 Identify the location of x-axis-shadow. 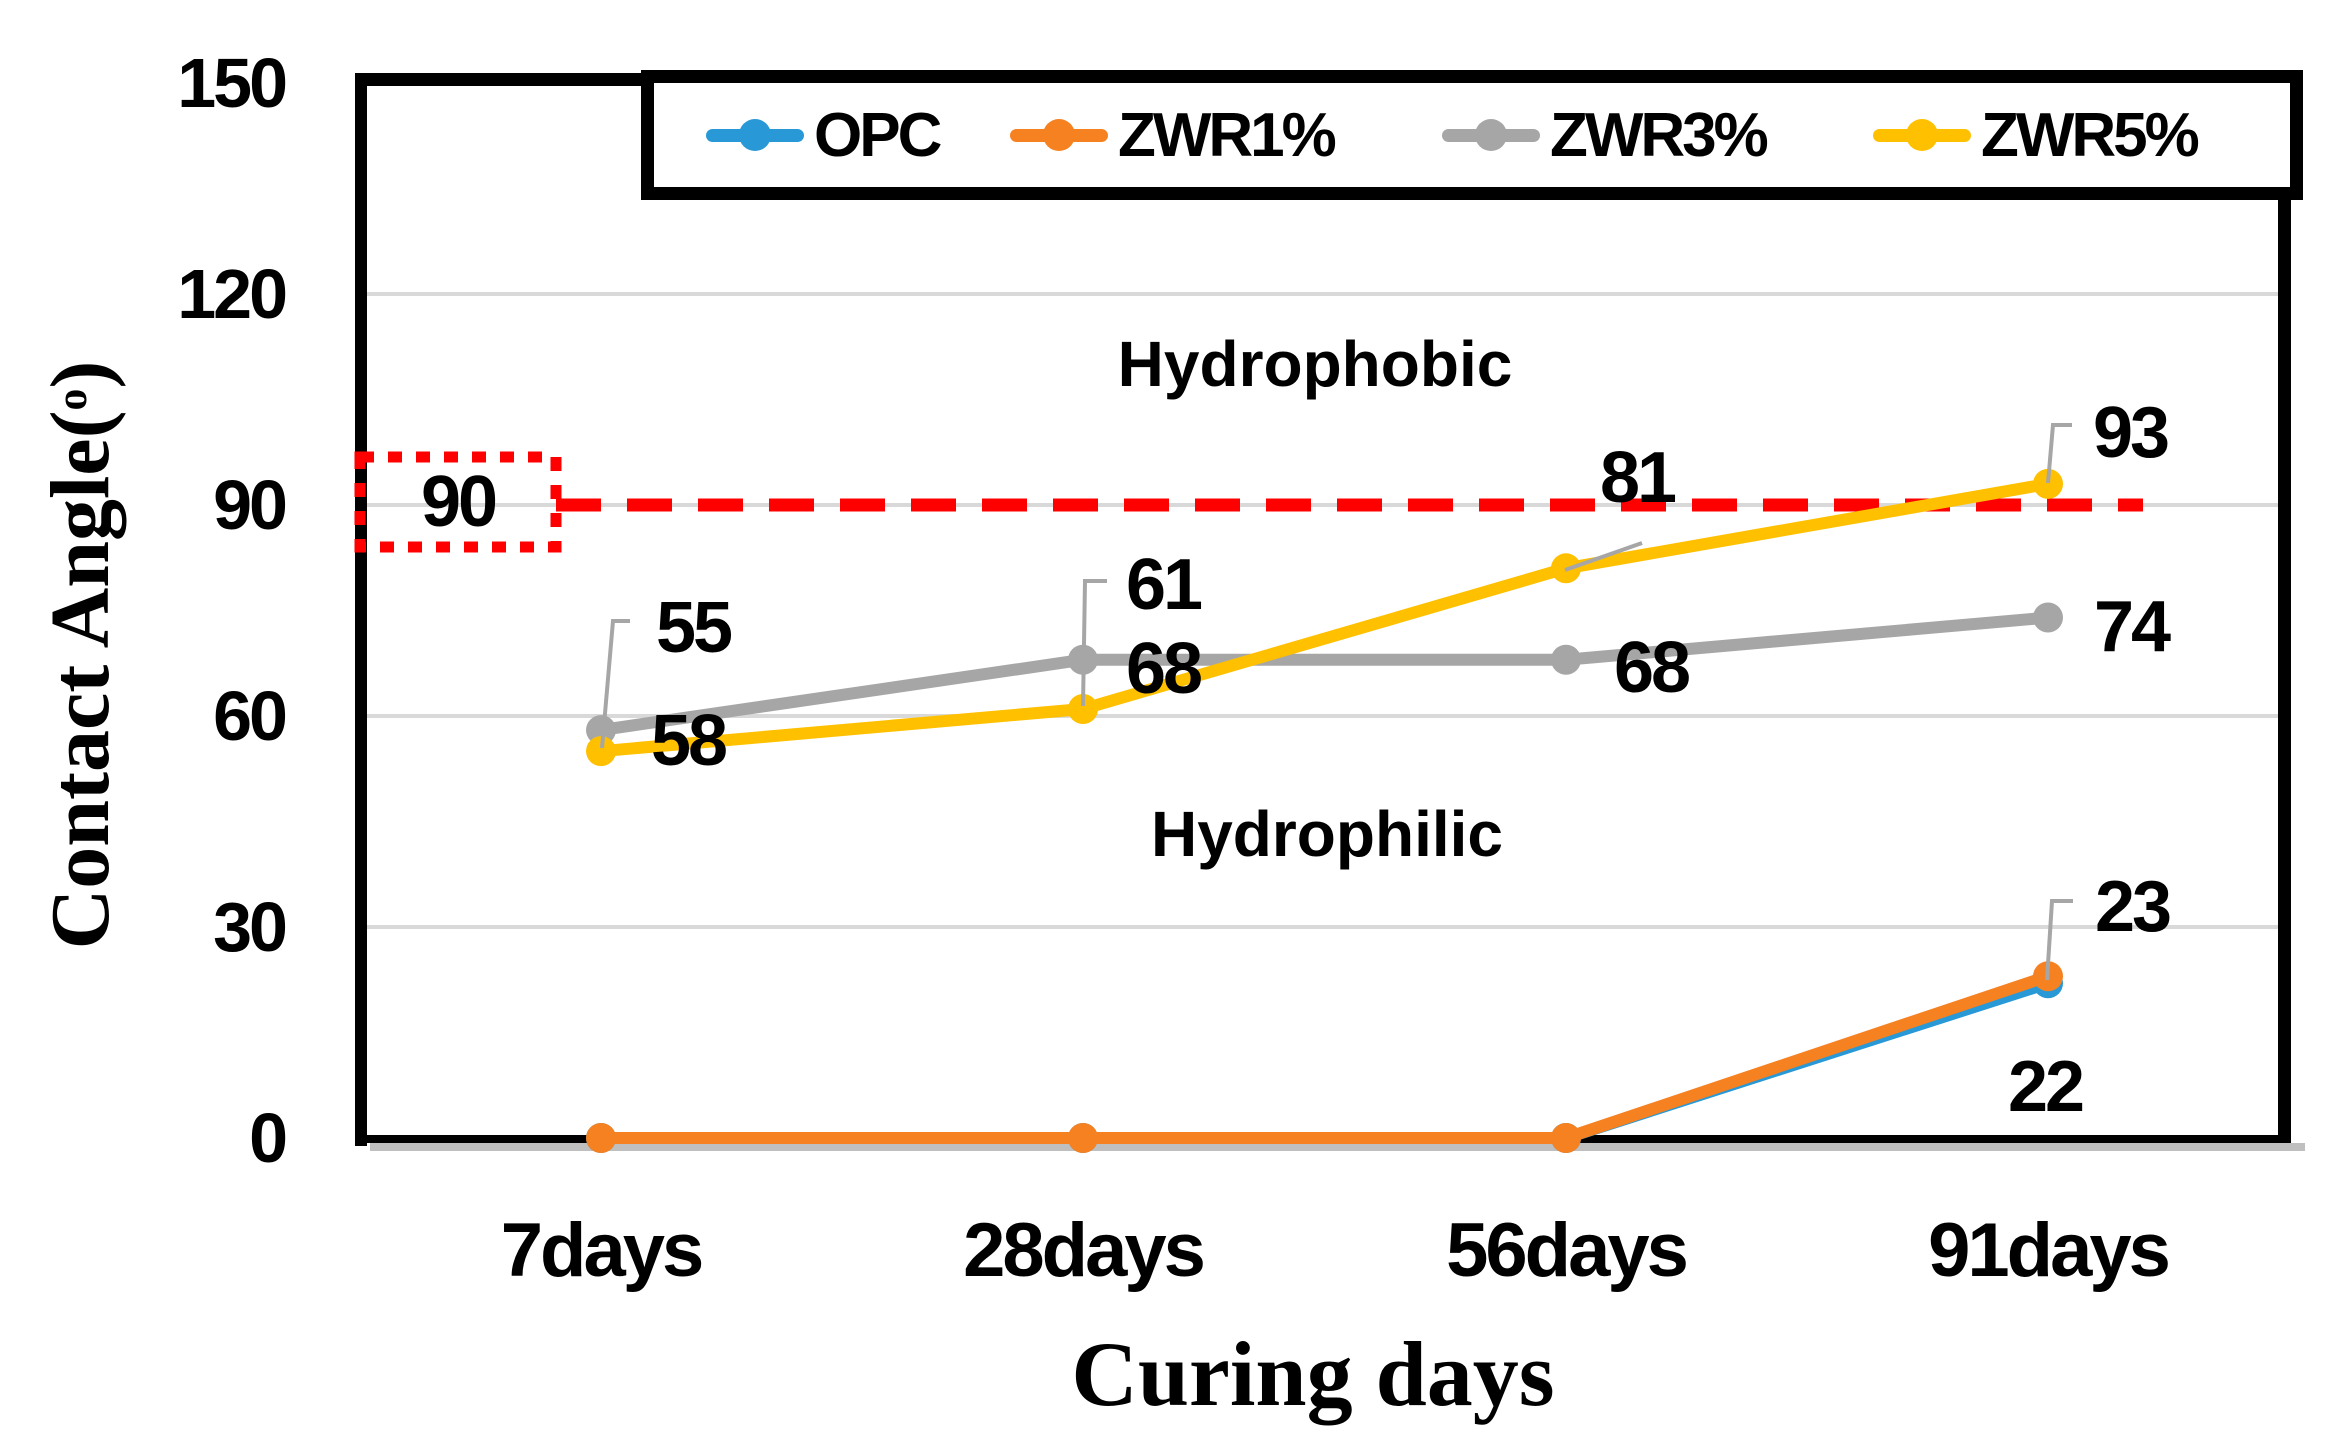
(1337, 1147).